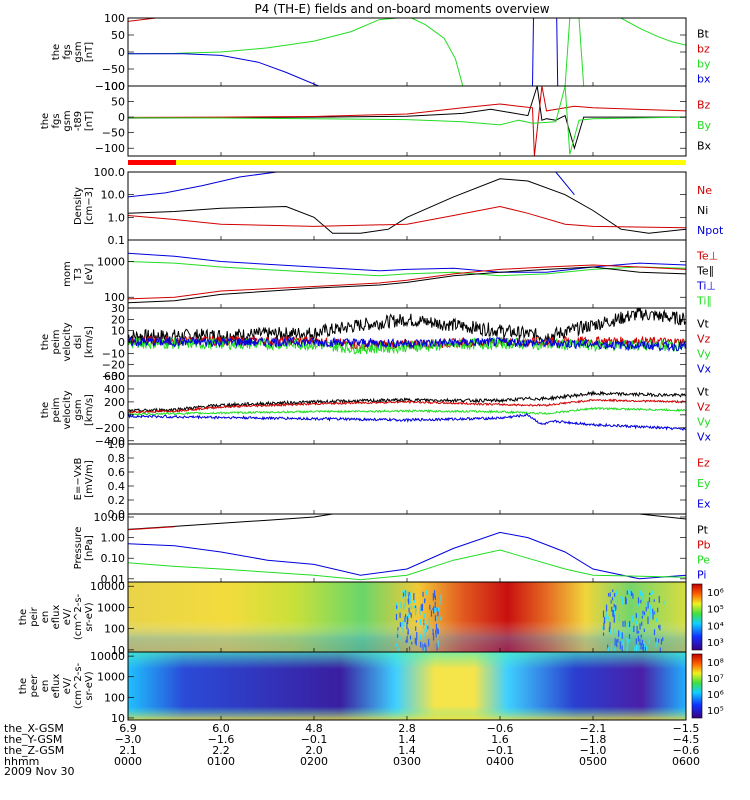  What do you see at coordinates (111, 677) in the screenshot?
I see `y-tick-label: 1000` at bounding box center [111, 677].